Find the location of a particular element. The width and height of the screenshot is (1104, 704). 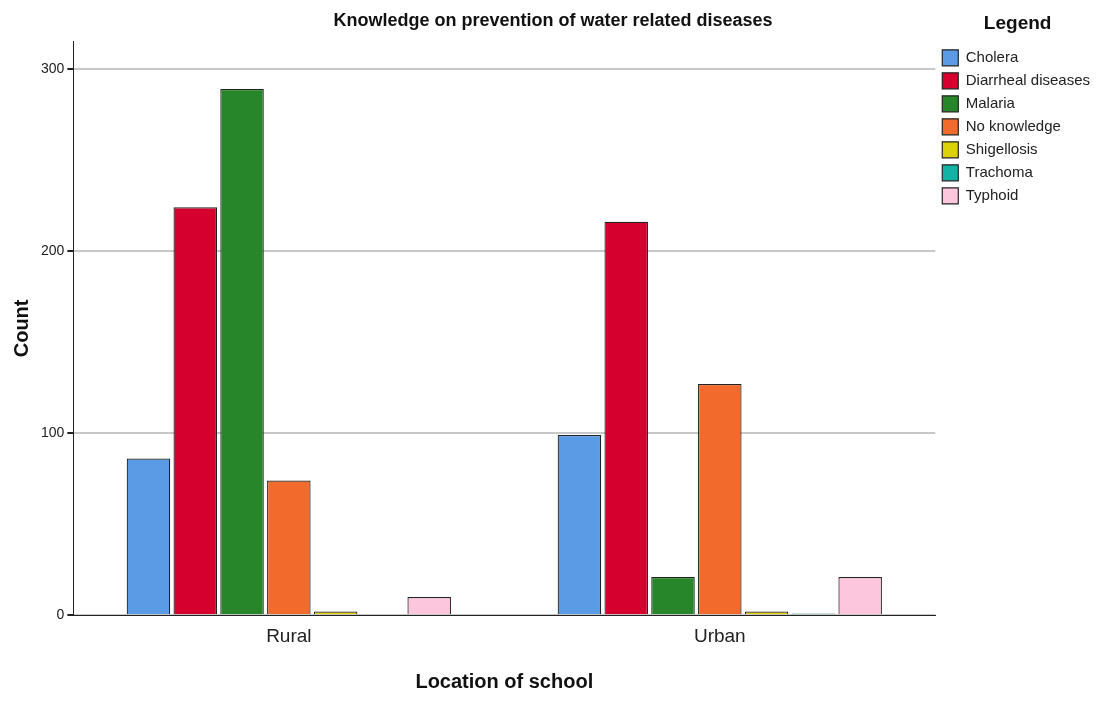

y-tick-label: 100 is located at coordinates (53, 431).